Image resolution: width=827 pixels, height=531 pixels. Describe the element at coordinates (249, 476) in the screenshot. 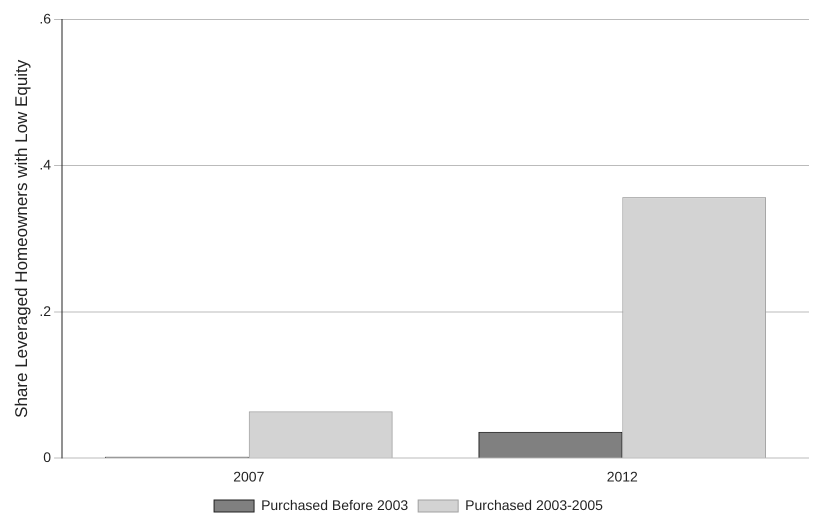

I see `x-tick-label: 2007` at that location.